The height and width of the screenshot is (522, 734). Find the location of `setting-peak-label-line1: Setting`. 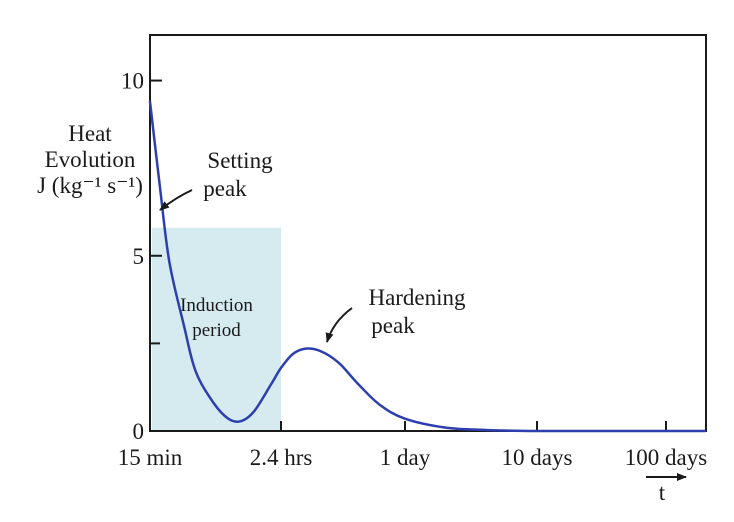

setting-peak-label-line1: Setting is located at coordinates (240, 160).